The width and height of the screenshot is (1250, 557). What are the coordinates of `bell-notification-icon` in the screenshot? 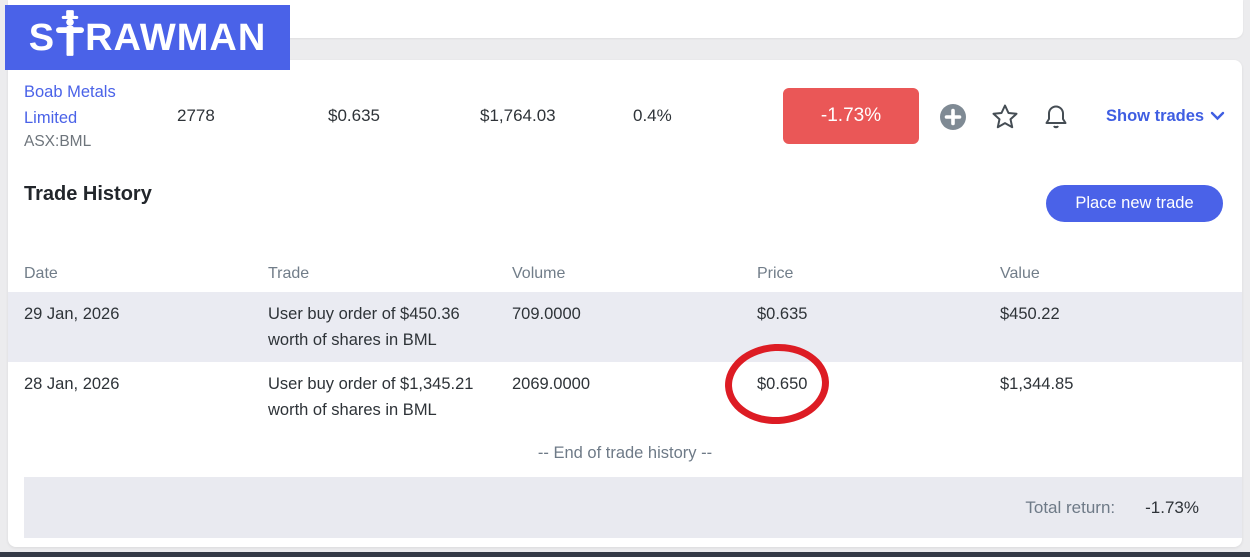 It's located at (1056, 117).